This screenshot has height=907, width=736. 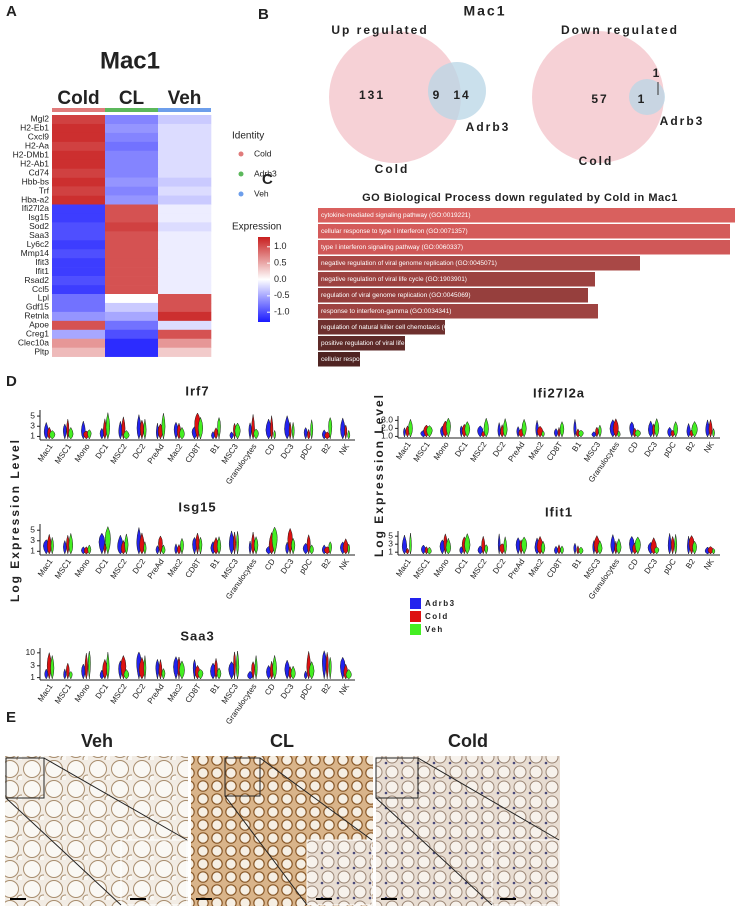 What do you see at coordinates (35, 253) in the screenshot?
I see `gene-label: Mmp14` at bounding box center [35, 253].